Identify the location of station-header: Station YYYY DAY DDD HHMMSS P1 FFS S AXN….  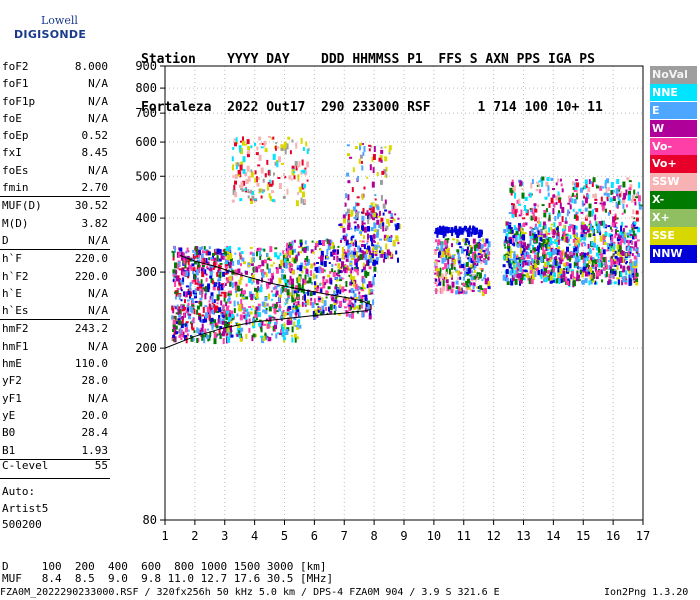
(372, 76).